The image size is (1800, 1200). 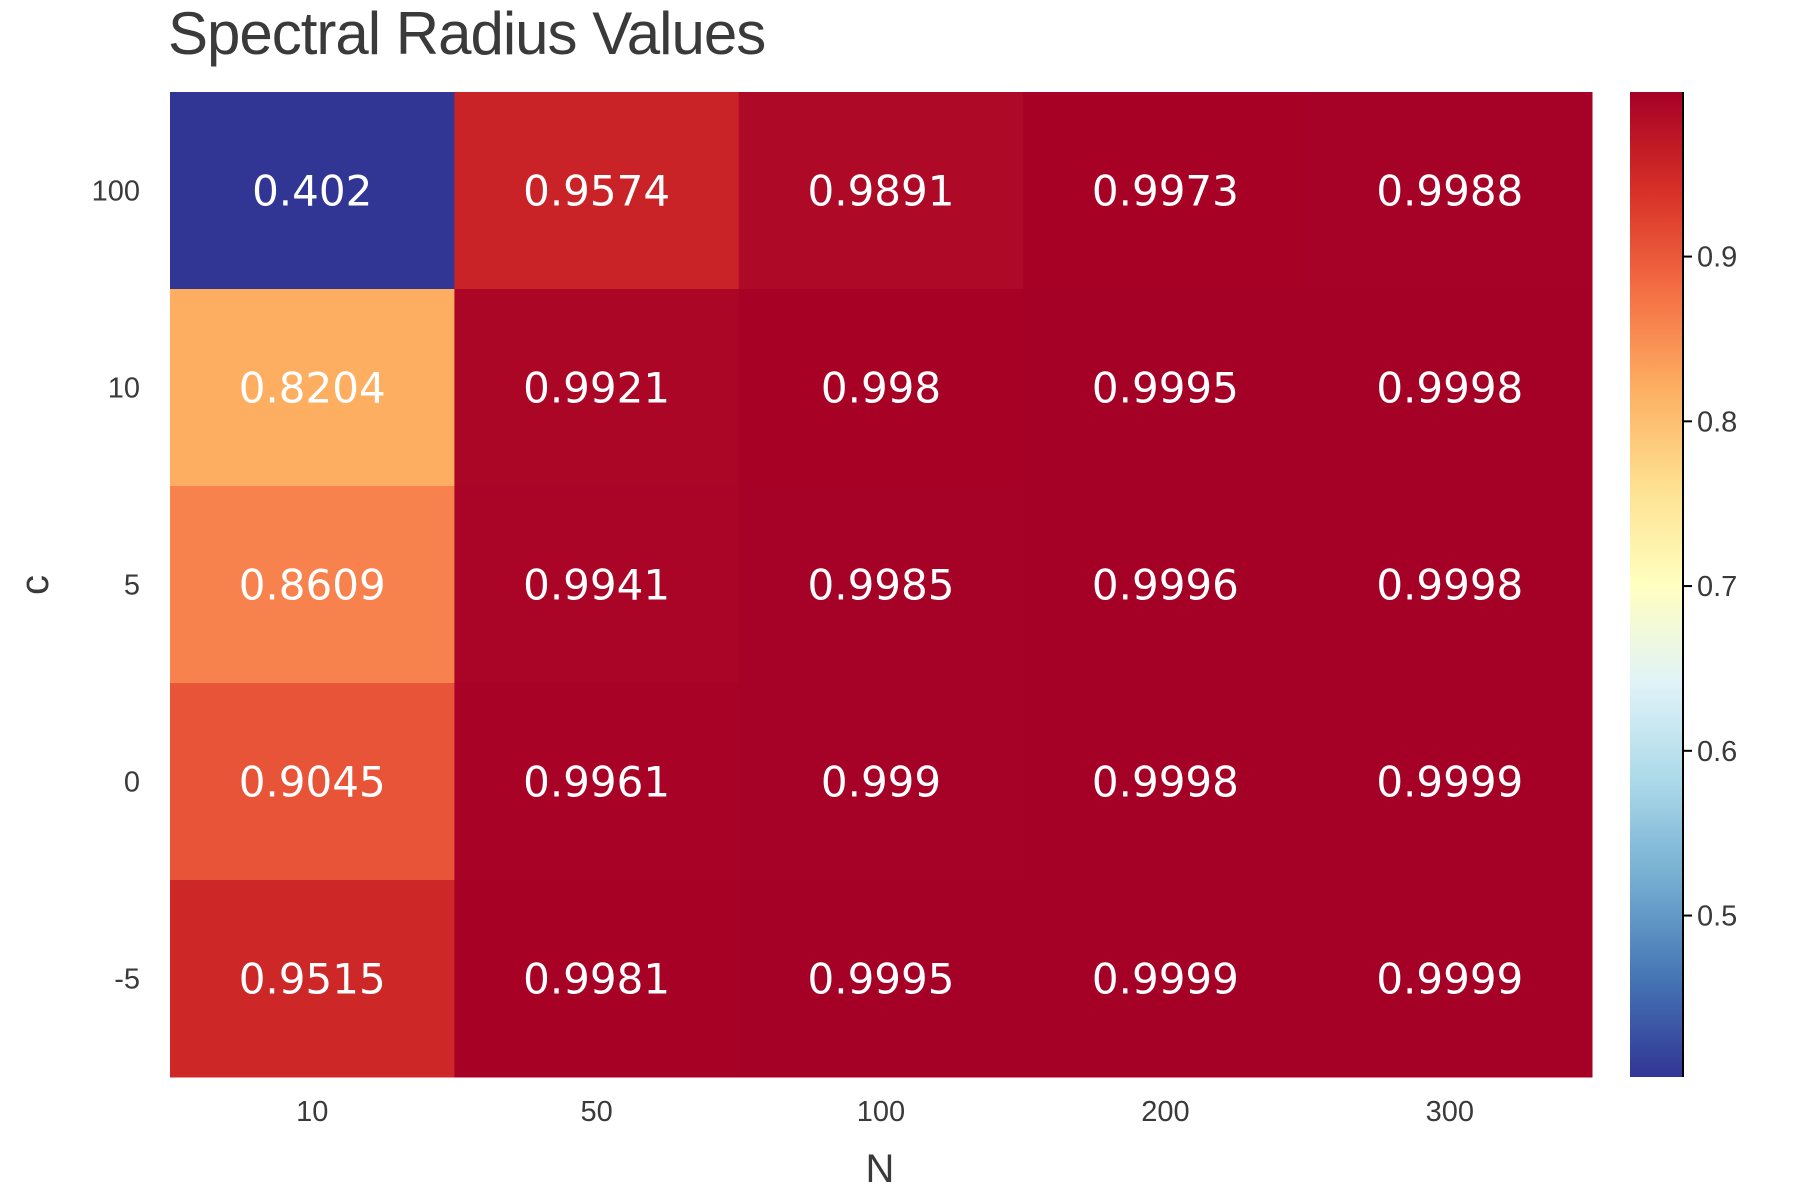 I want to click on heatmap-cell-r2-c4, so click(x=1450, y=585).